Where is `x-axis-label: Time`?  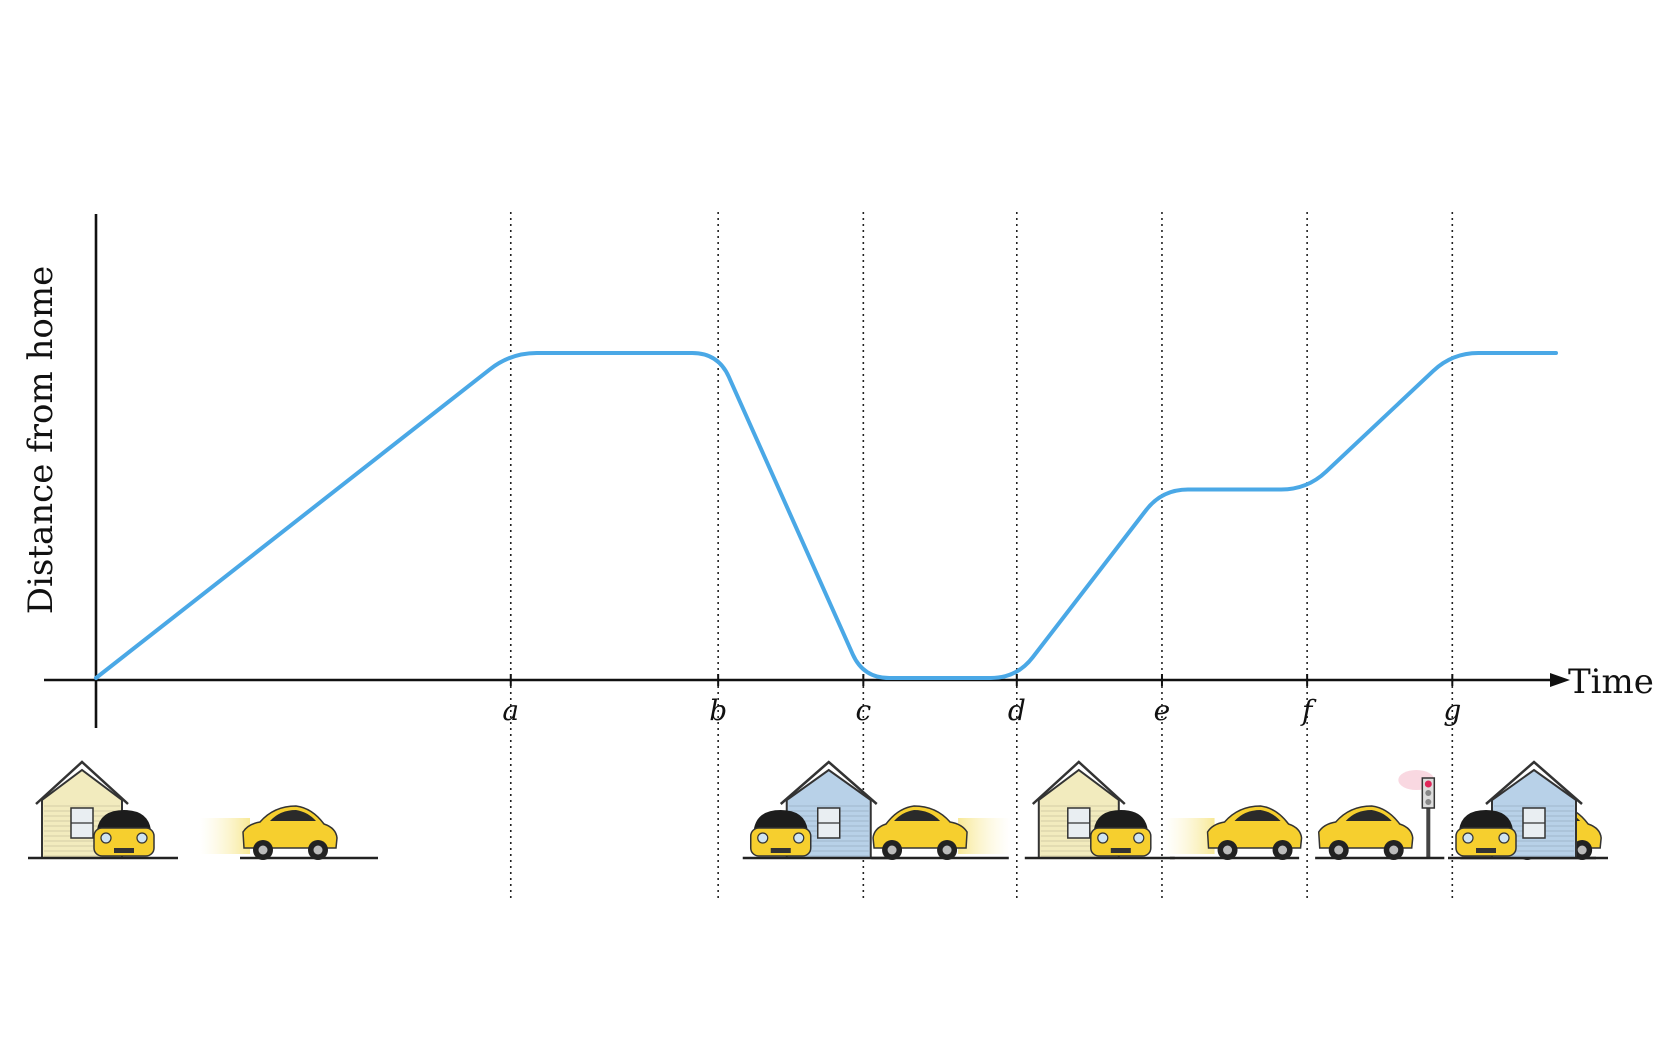
x-axis-label: Time is located at coordinates (1611, 682).